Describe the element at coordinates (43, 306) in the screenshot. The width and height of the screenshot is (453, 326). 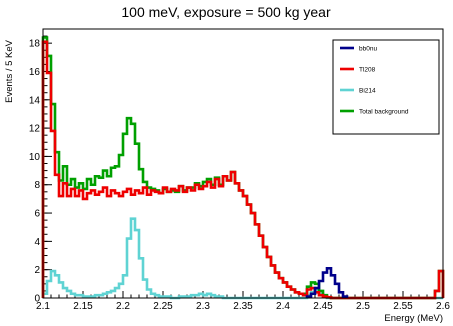
I see `x-tick-label: 2.1` at that location.